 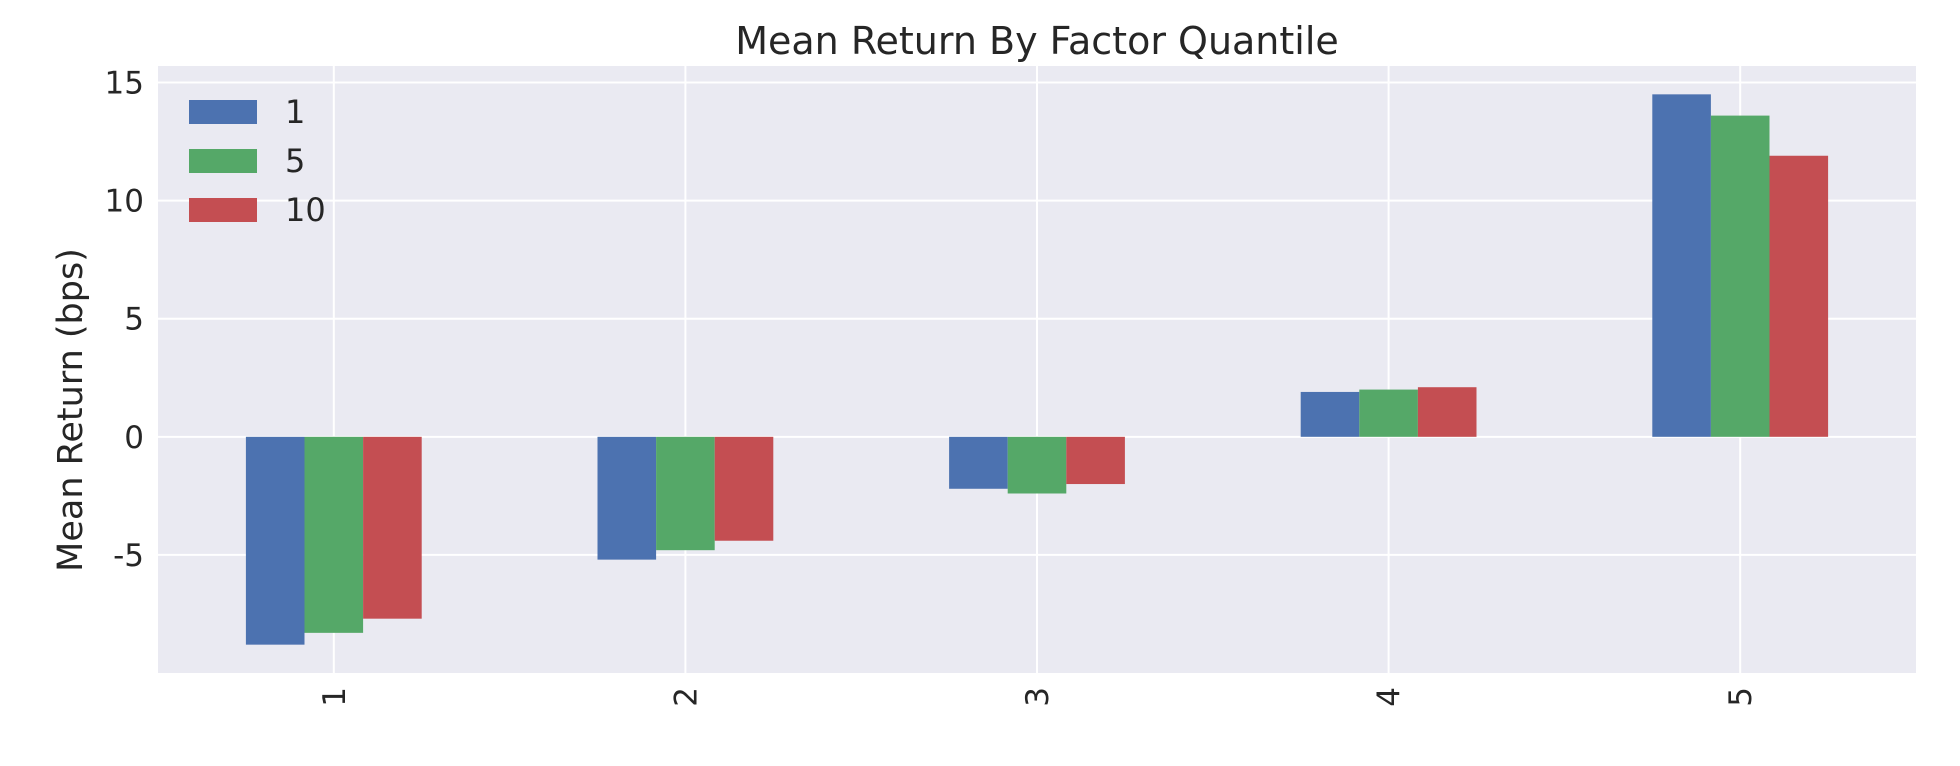 What do you see at coordinates (128, 556) in the screenshot?
I see `y-tick-label: -5` at bounding box center [128, 556].